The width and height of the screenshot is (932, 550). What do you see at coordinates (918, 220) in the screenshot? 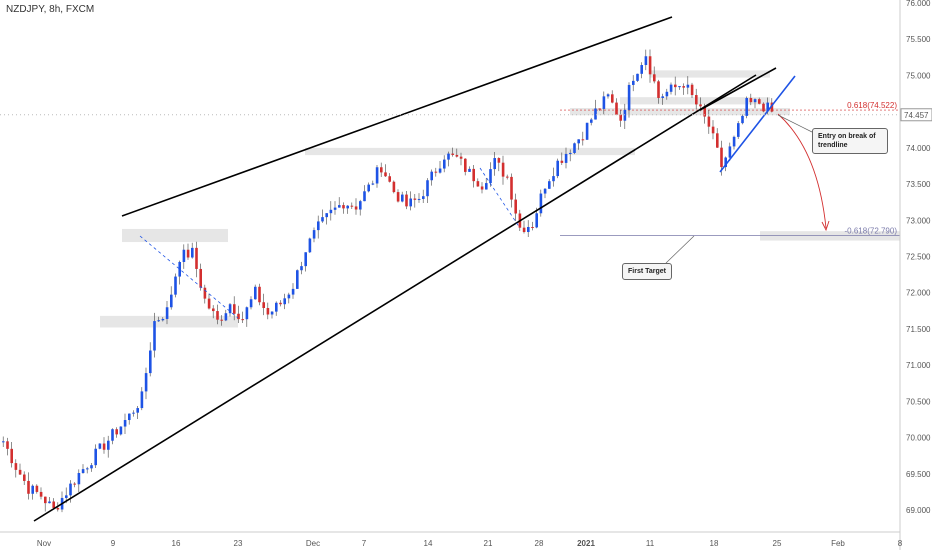
I see `price-tick-label: 73.000` at bounding box center [918, 220].